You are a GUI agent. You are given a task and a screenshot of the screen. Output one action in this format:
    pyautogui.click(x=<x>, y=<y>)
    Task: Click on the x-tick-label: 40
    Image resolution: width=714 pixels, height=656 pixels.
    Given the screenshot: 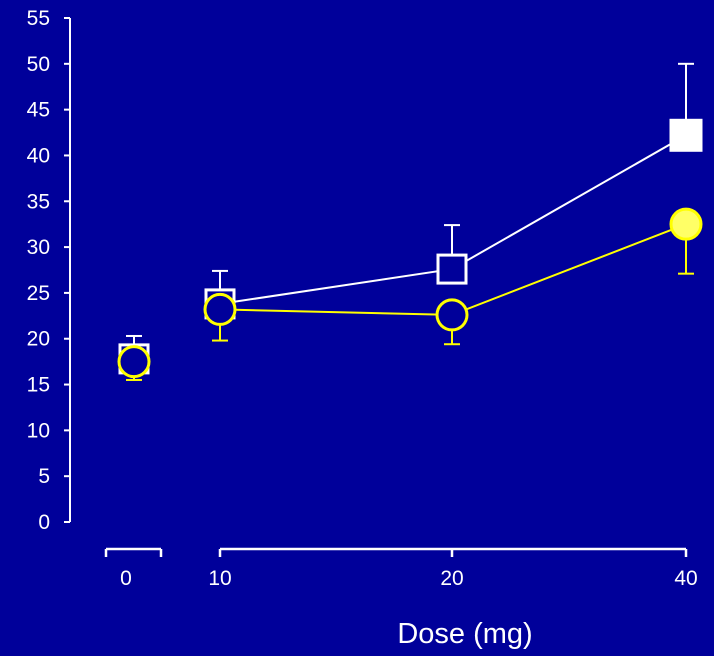 What is the action you would take?
    pyautogui.click(x=685, y=578)
    